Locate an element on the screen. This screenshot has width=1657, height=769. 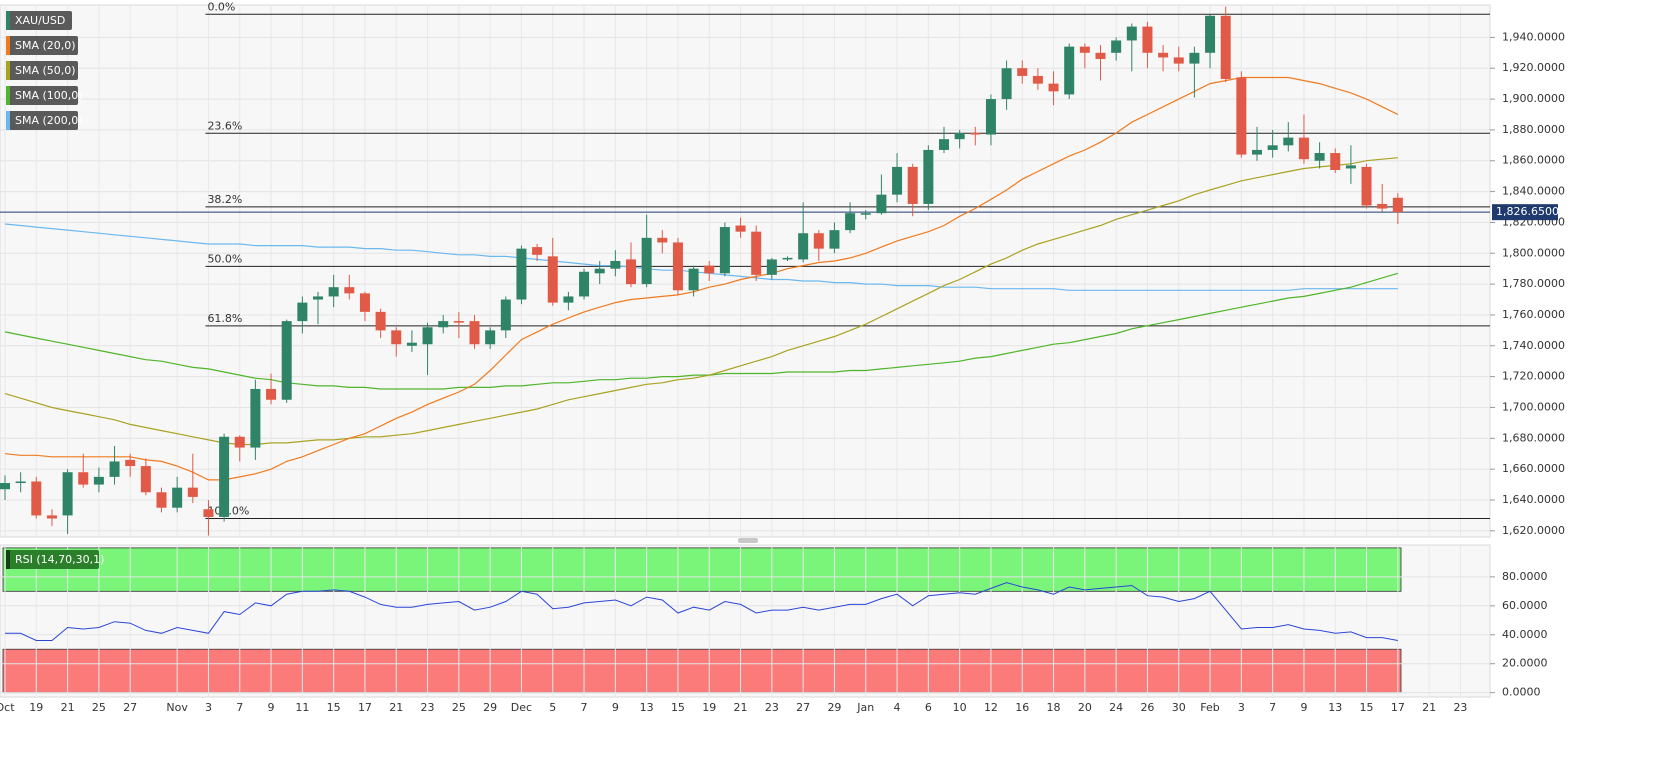
x-tick-label: Jan is located at coordinates (865, 707).